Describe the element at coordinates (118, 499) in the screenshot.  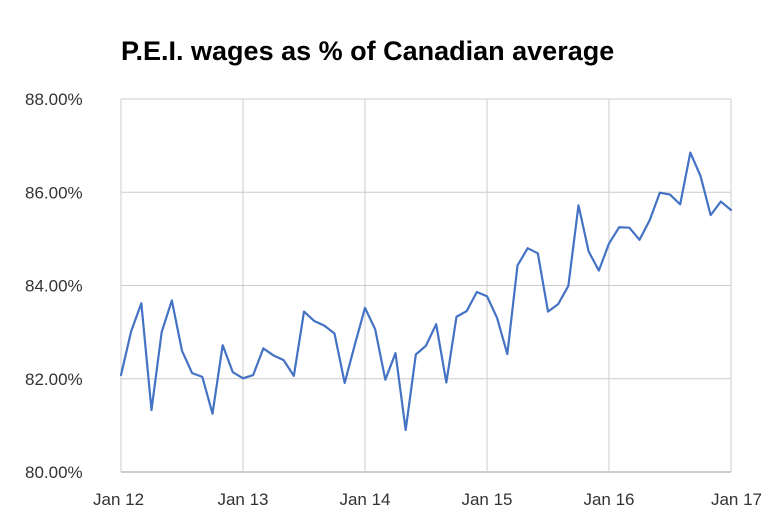
I see `x-tick-label: Jan 12` at that location.